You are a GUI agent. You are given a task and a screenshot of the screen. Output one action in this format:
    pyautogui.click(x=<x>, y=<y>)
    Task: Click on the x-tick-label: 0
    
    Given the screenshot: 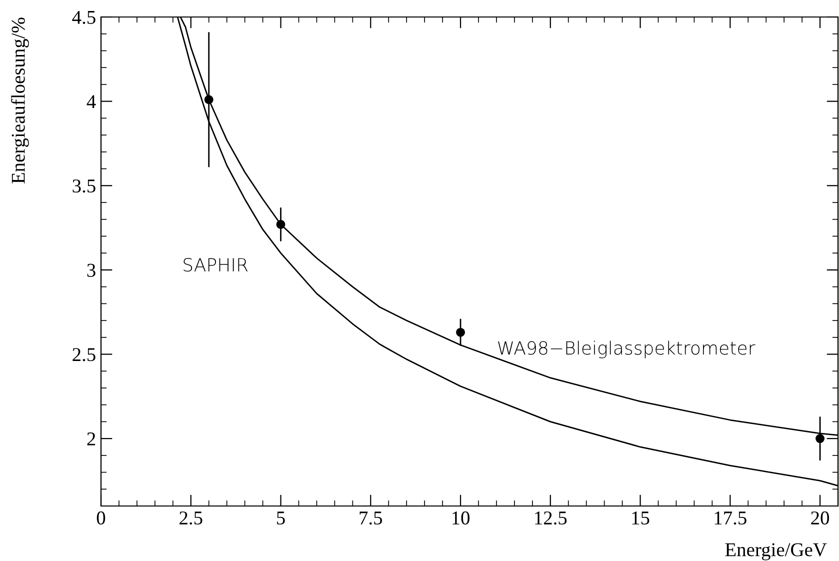 What is the action you would take?
    pyautogui.click(x=101, y=518)
    